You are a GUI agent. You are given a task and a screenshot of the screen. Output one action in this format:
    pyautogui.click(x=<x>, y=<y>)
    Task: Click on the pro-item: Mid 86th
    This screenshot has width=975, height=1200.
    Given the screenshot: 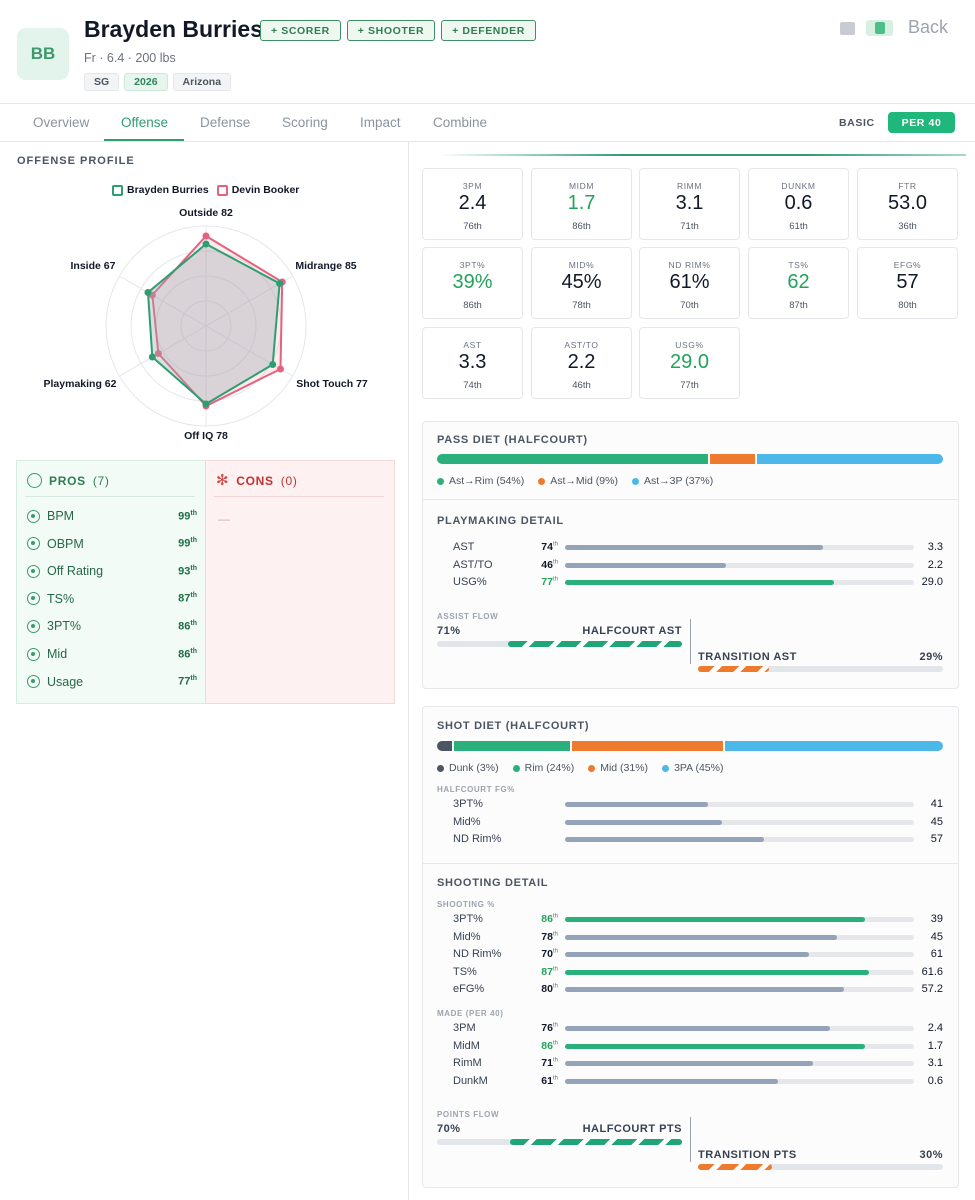 What is the action you would take?
    pyautogui.click(x=112, y=654)
    